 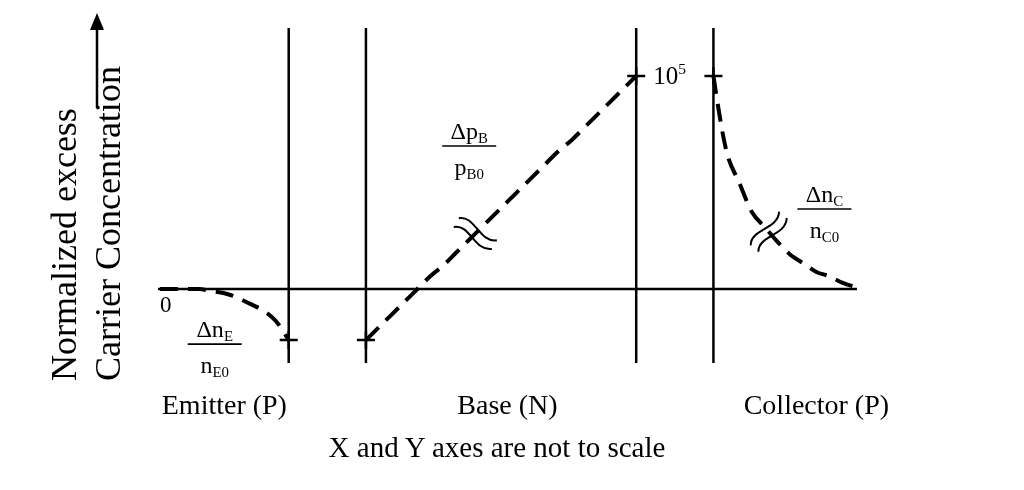 What do you see at coordinates (224, 404) in the screenshot?
I see `x-tick-label: Emitter (P)` at bounding box center [224, 404].